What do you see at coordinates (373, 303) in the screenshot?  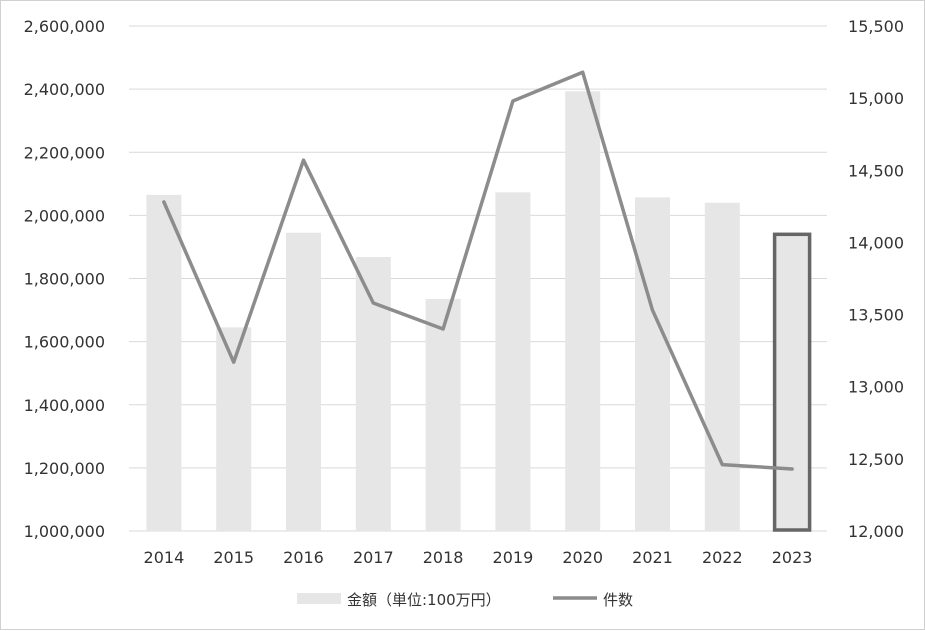 I see `line-point-2017` at bounding box center [373, 303].